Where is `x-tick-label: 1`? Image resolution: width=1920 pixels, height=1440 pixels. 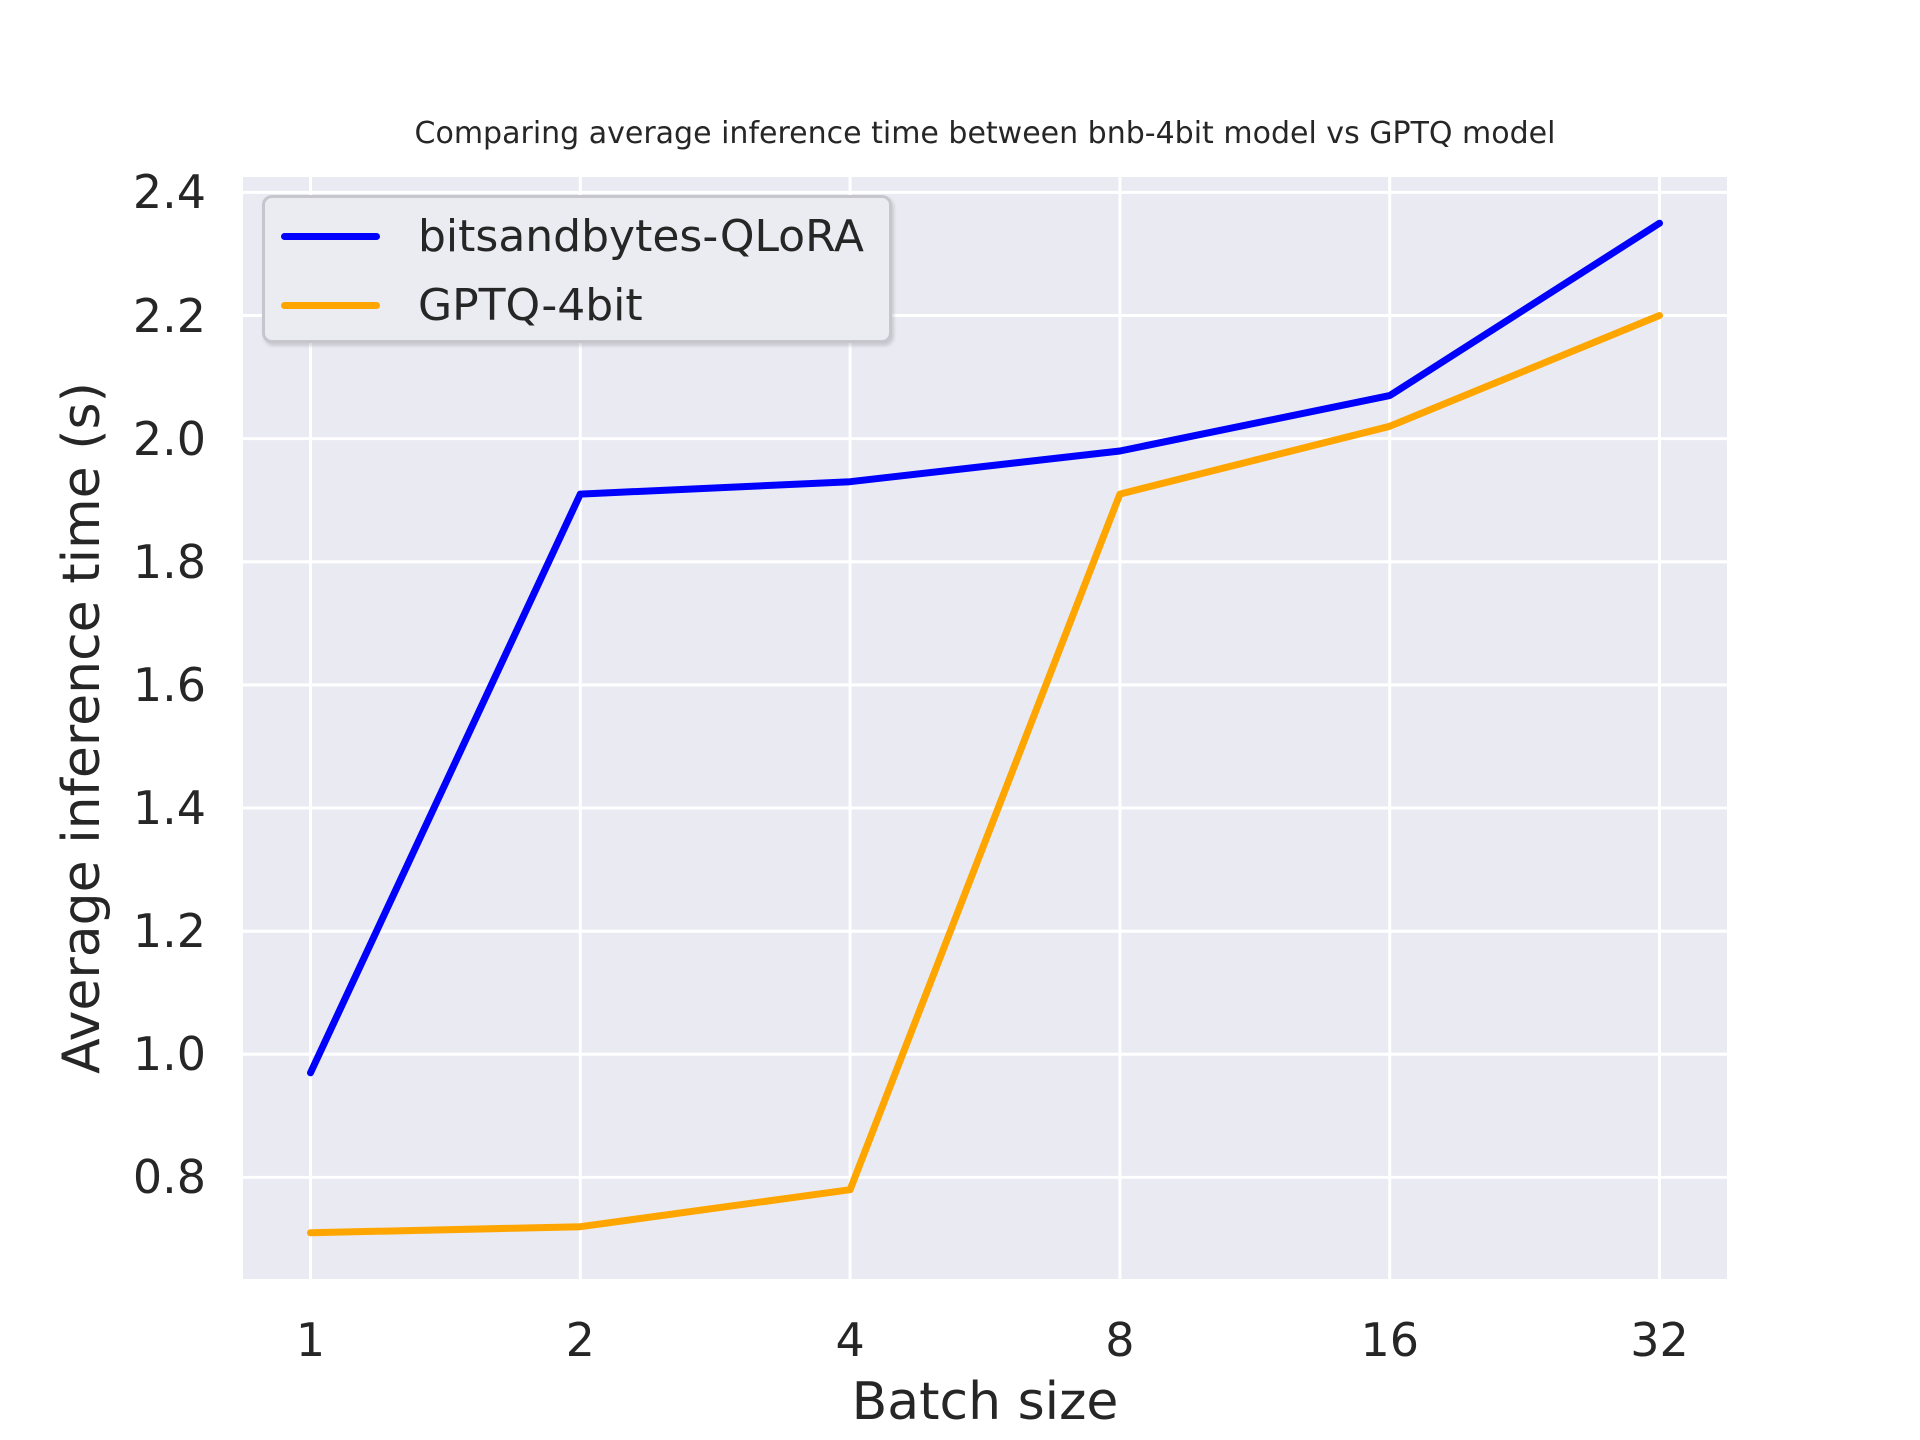
x-tick-label: 1 is located at coordinates (310, 1340).